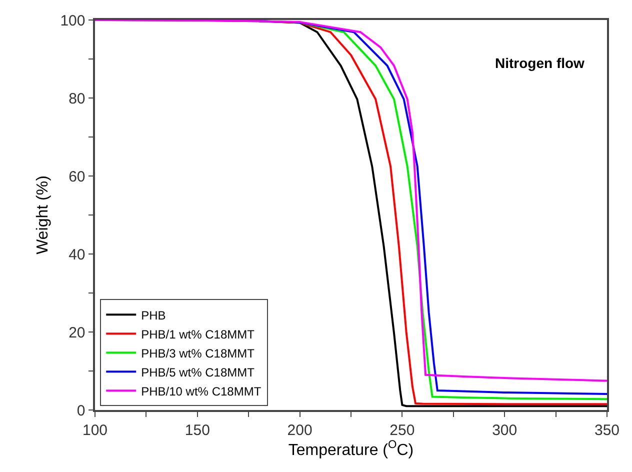  What do you see at coordinates (153, 315) in the screenshot?
I see `legend-label: PHB` at bounding box center [153, 315].